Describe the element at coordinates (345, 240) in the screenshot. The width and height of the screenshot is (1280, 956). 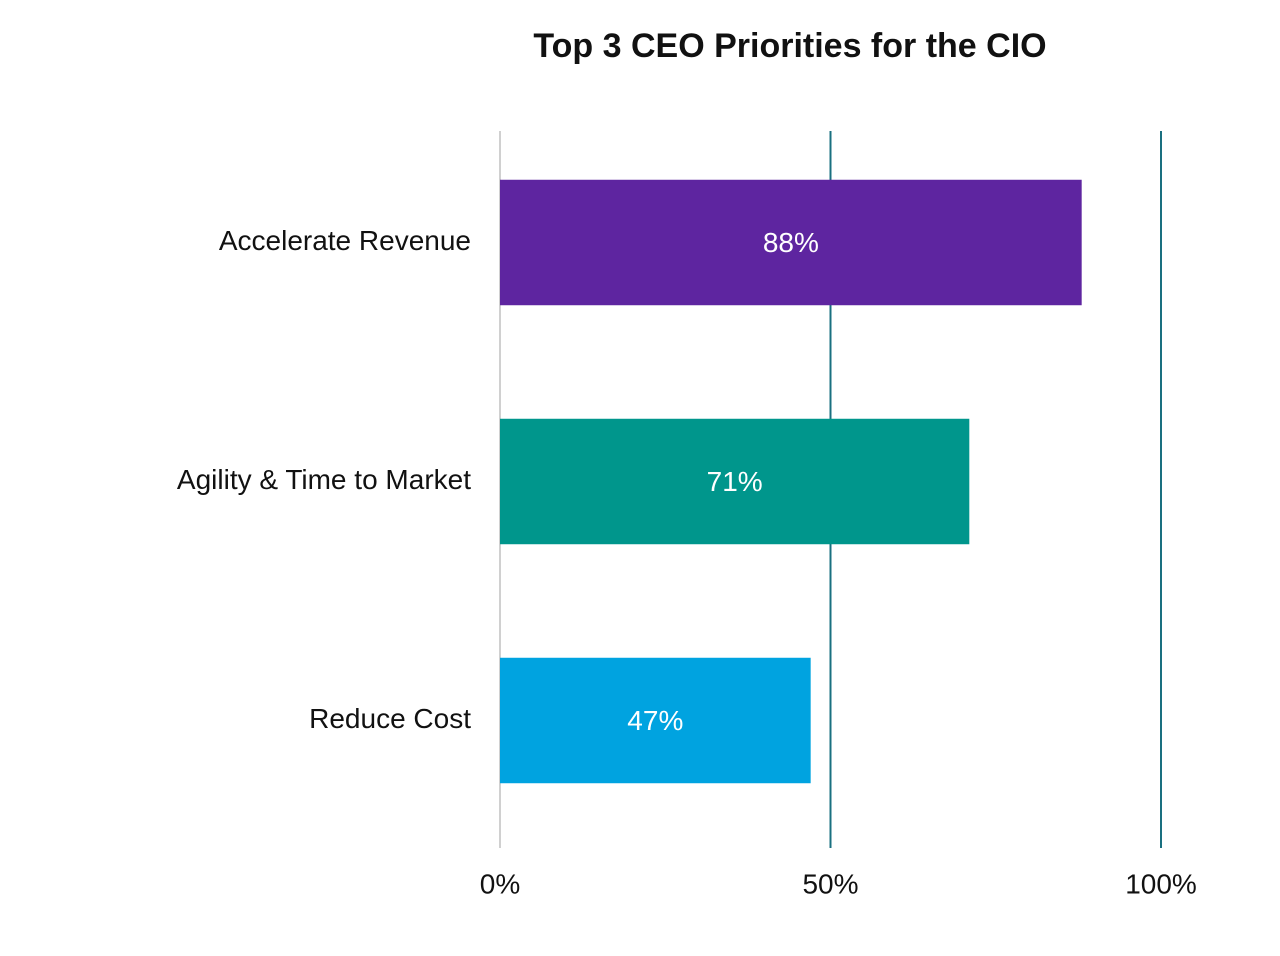
I see `y-tick-label: Accelerate Revenue` at that location.